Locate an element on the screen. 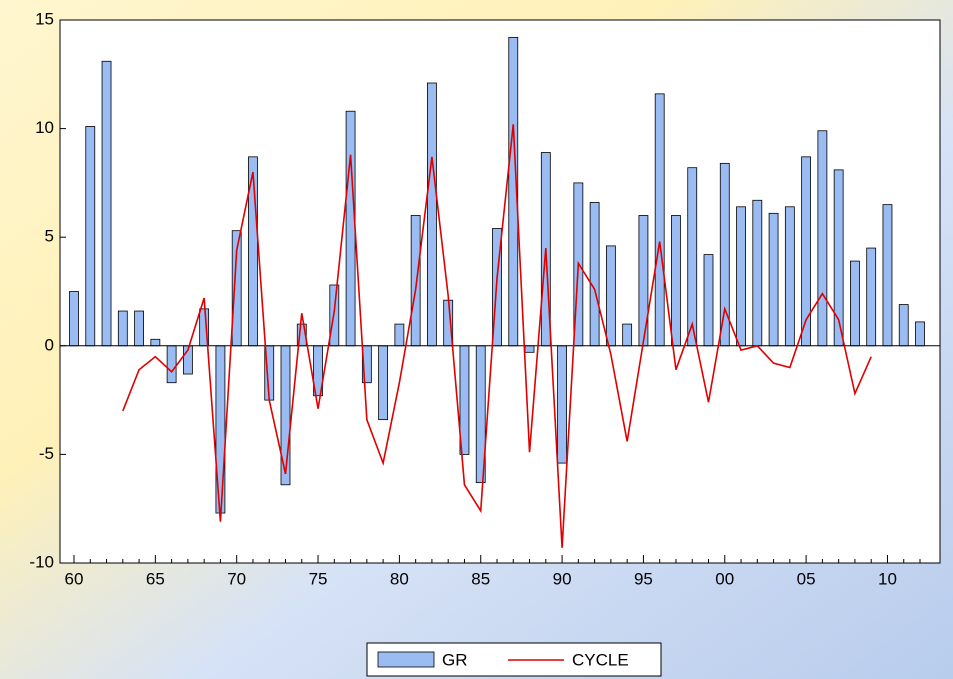 The image size is (953, 679). x-tick-label: 90 is located at coordinates (562, 578).